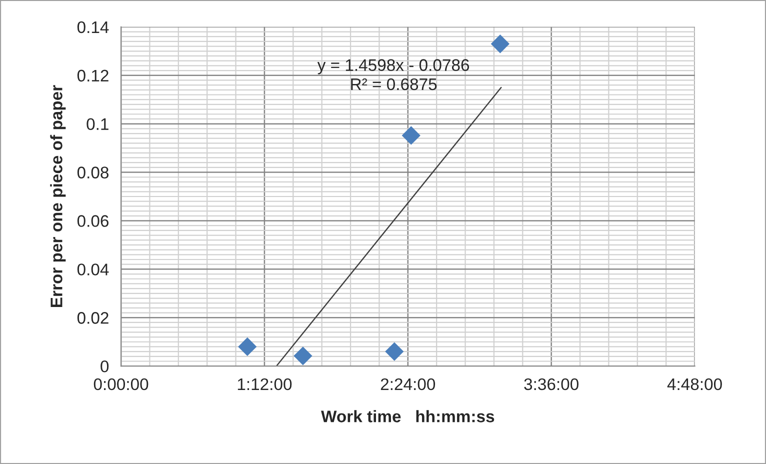 The image size is (766, 464). I want to click on y-tick-label: 0.12, so click(92, 76).